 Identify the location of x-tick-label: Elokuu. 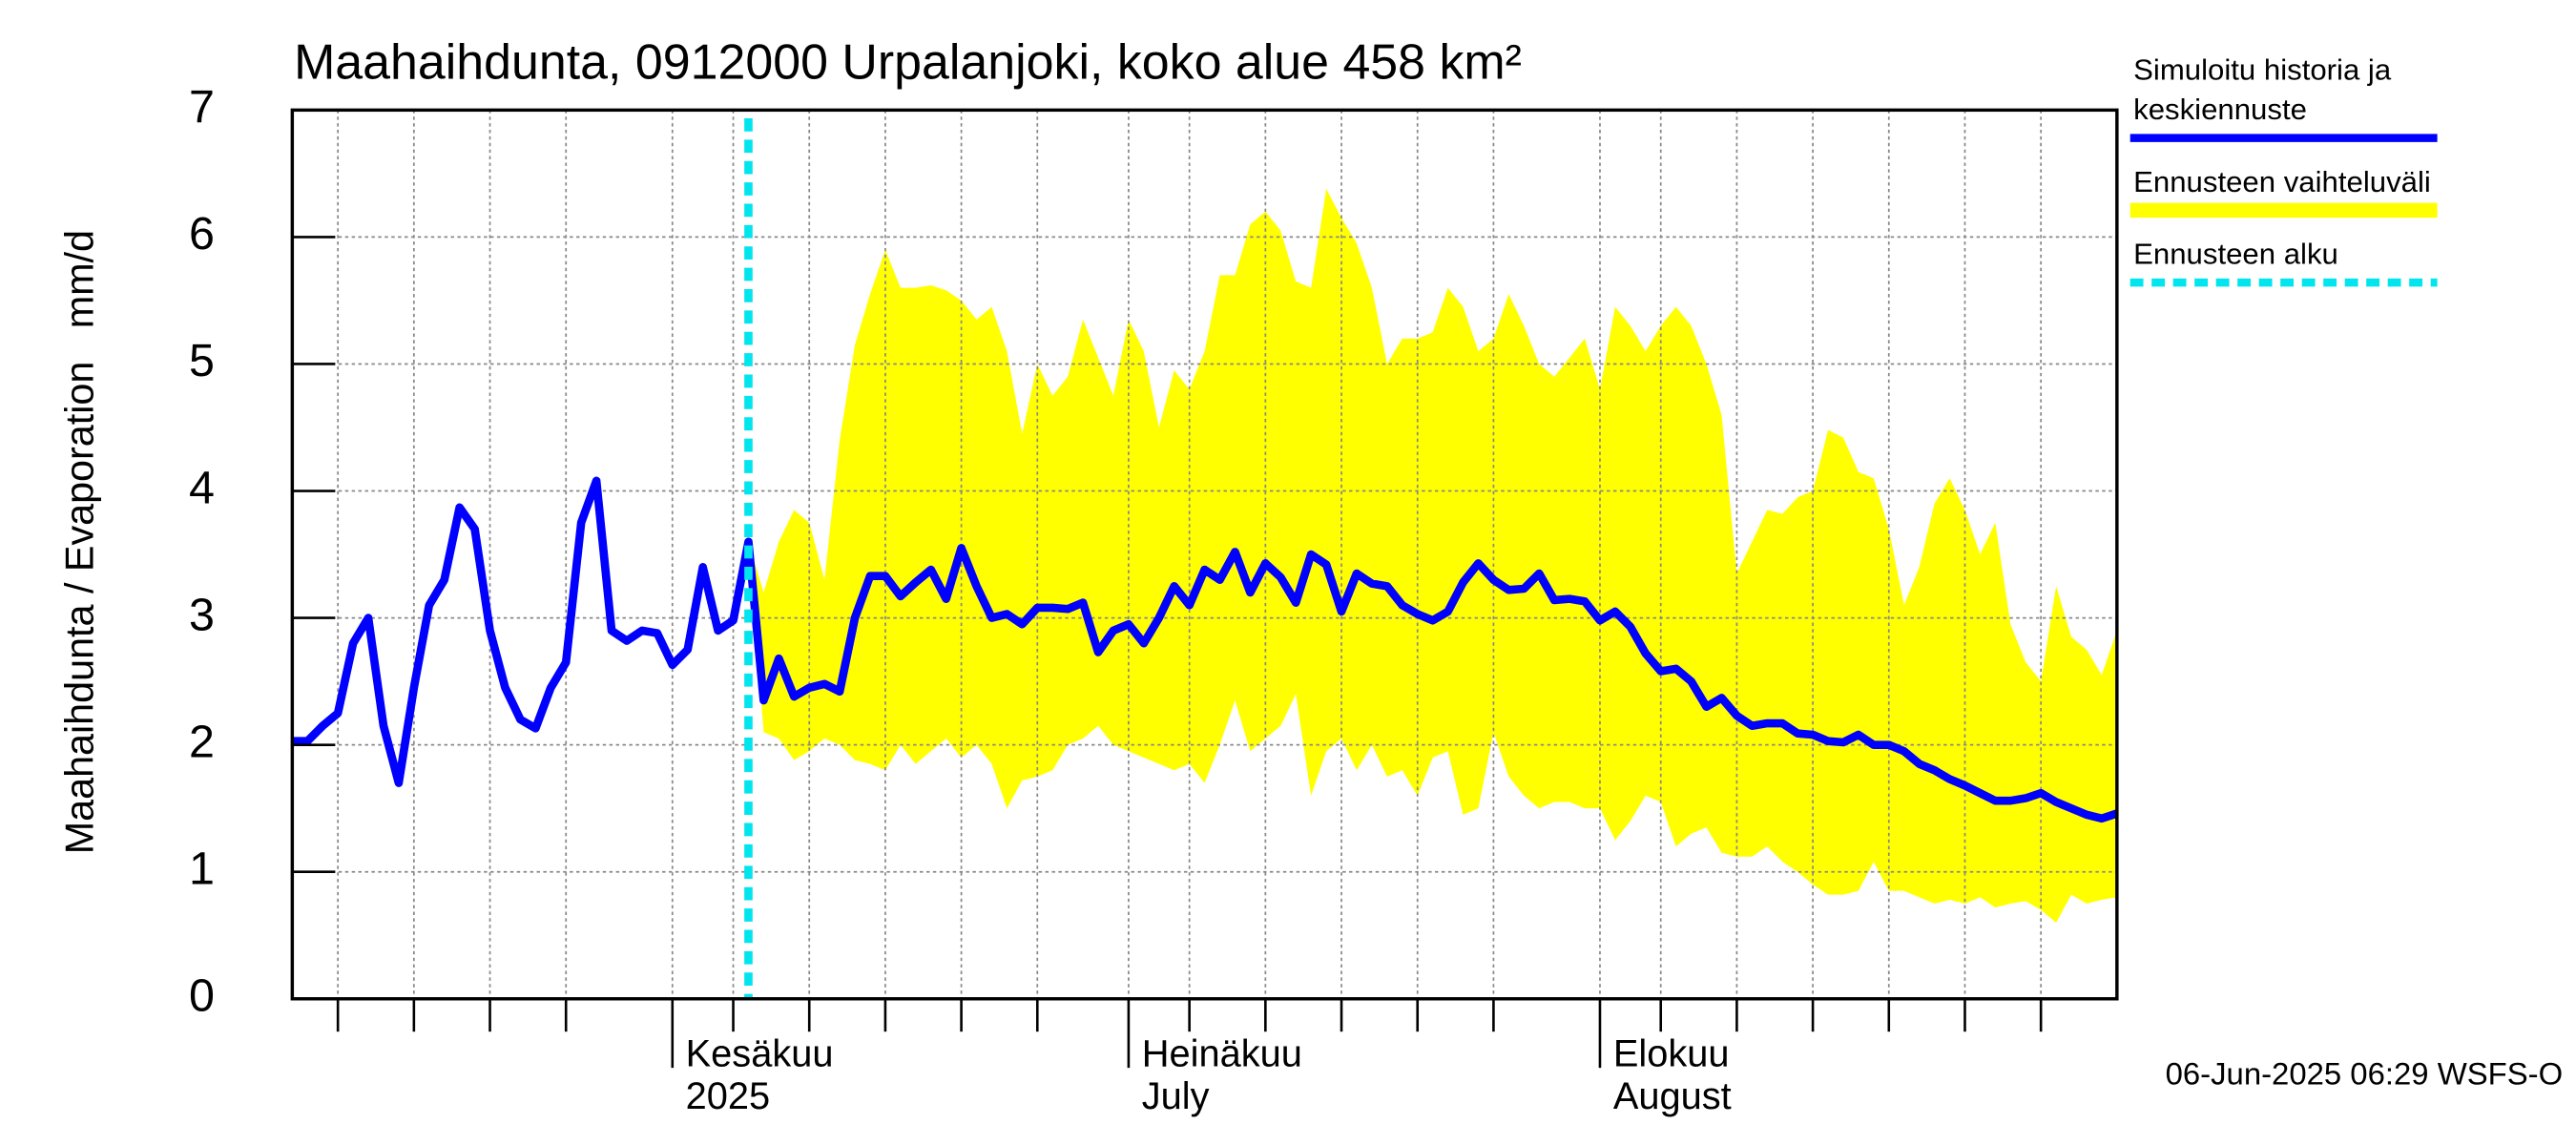
(1671, 1054).